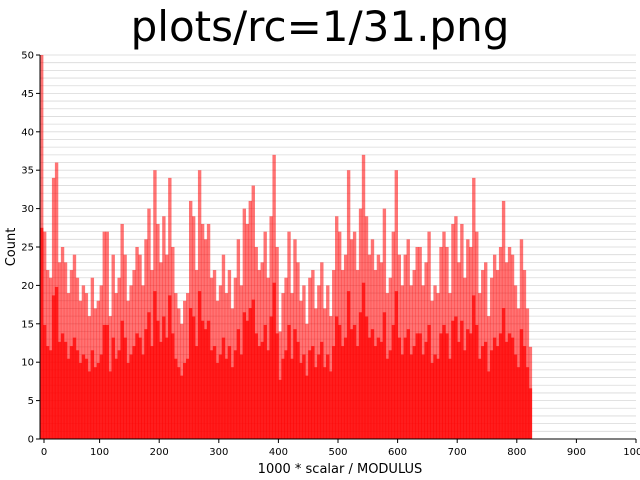 This screenshot has width=640, height=480. I want to click on y-tick-label: 10, so click(27, 363).